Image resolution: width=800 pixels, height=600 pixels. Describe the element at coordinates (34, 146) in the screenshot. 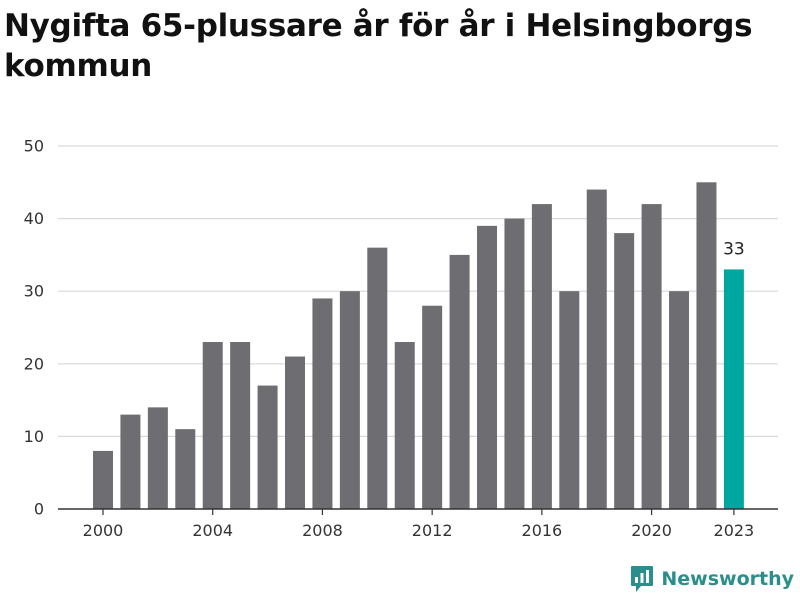

I see `y-tick-label: 50` at that location.